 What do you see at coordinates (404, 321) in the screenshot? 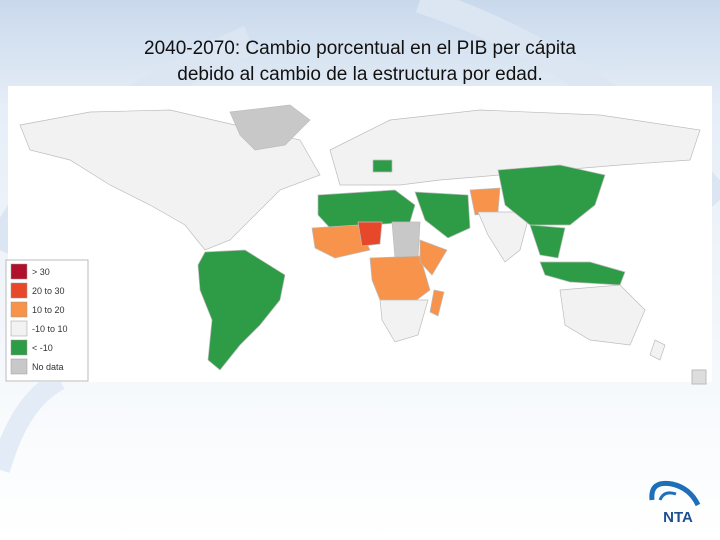
I see `southern-africa` at bounding box center [404, 321].